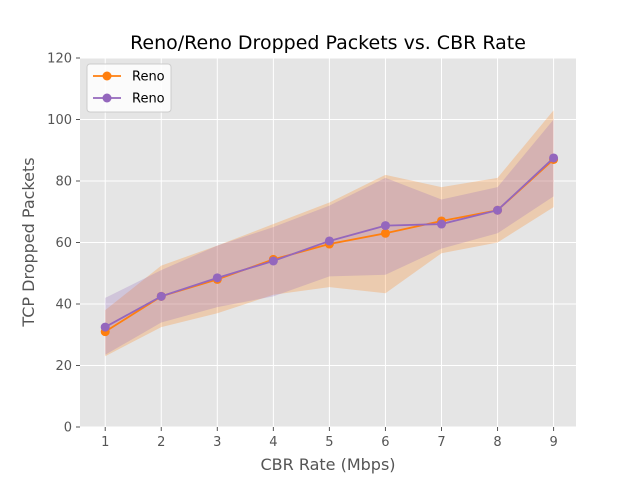  I want to click on y-tick-label: 0, so click(68, 428).